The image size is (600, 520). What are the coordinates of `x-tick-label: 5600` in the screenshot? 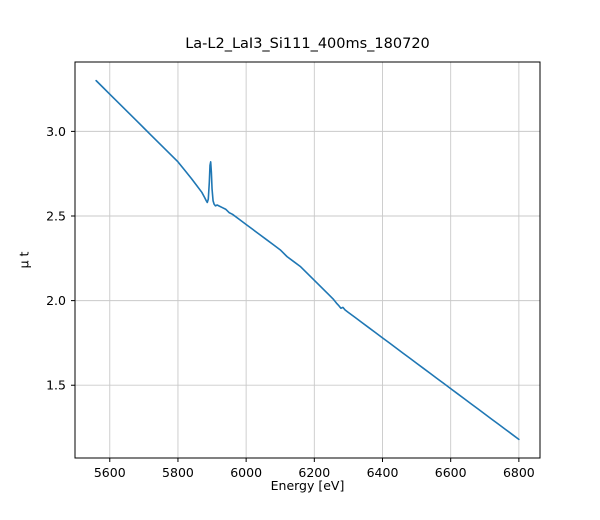 It's located at (110, 472).